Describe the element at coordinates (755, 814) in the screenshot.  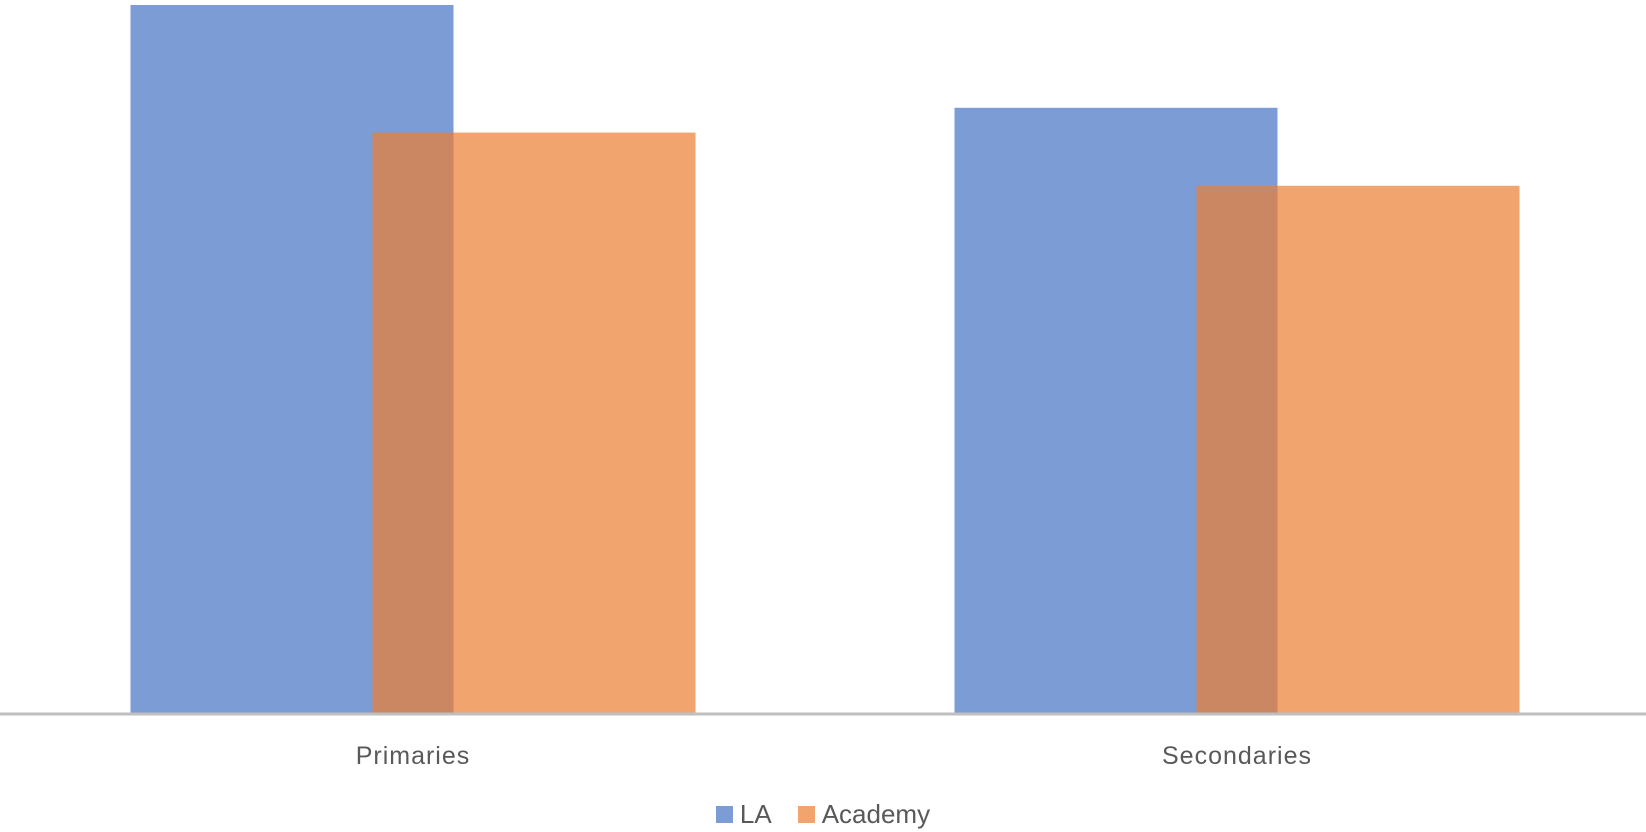
I see `legend-label-la: LA` at that location.